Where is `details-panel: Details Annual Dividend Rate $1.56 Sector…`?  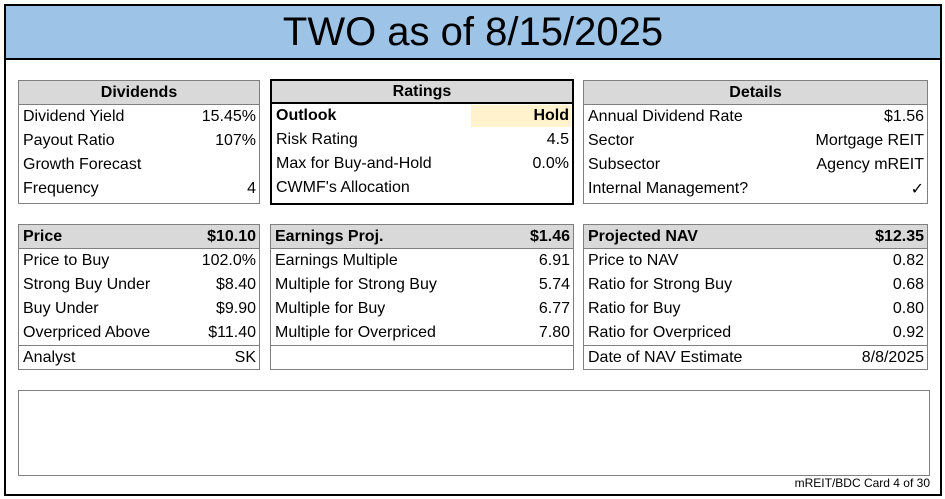 details-panel: Details Annual Dividend Rate $1.56 Sector… is located at coordinates (755, 142).